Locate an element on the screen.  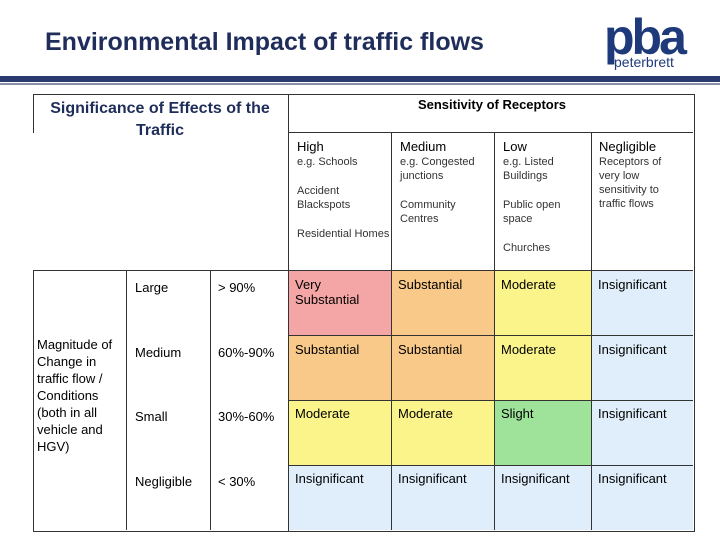
cell-small-high: Moderate is located at coordinates (340, 432).